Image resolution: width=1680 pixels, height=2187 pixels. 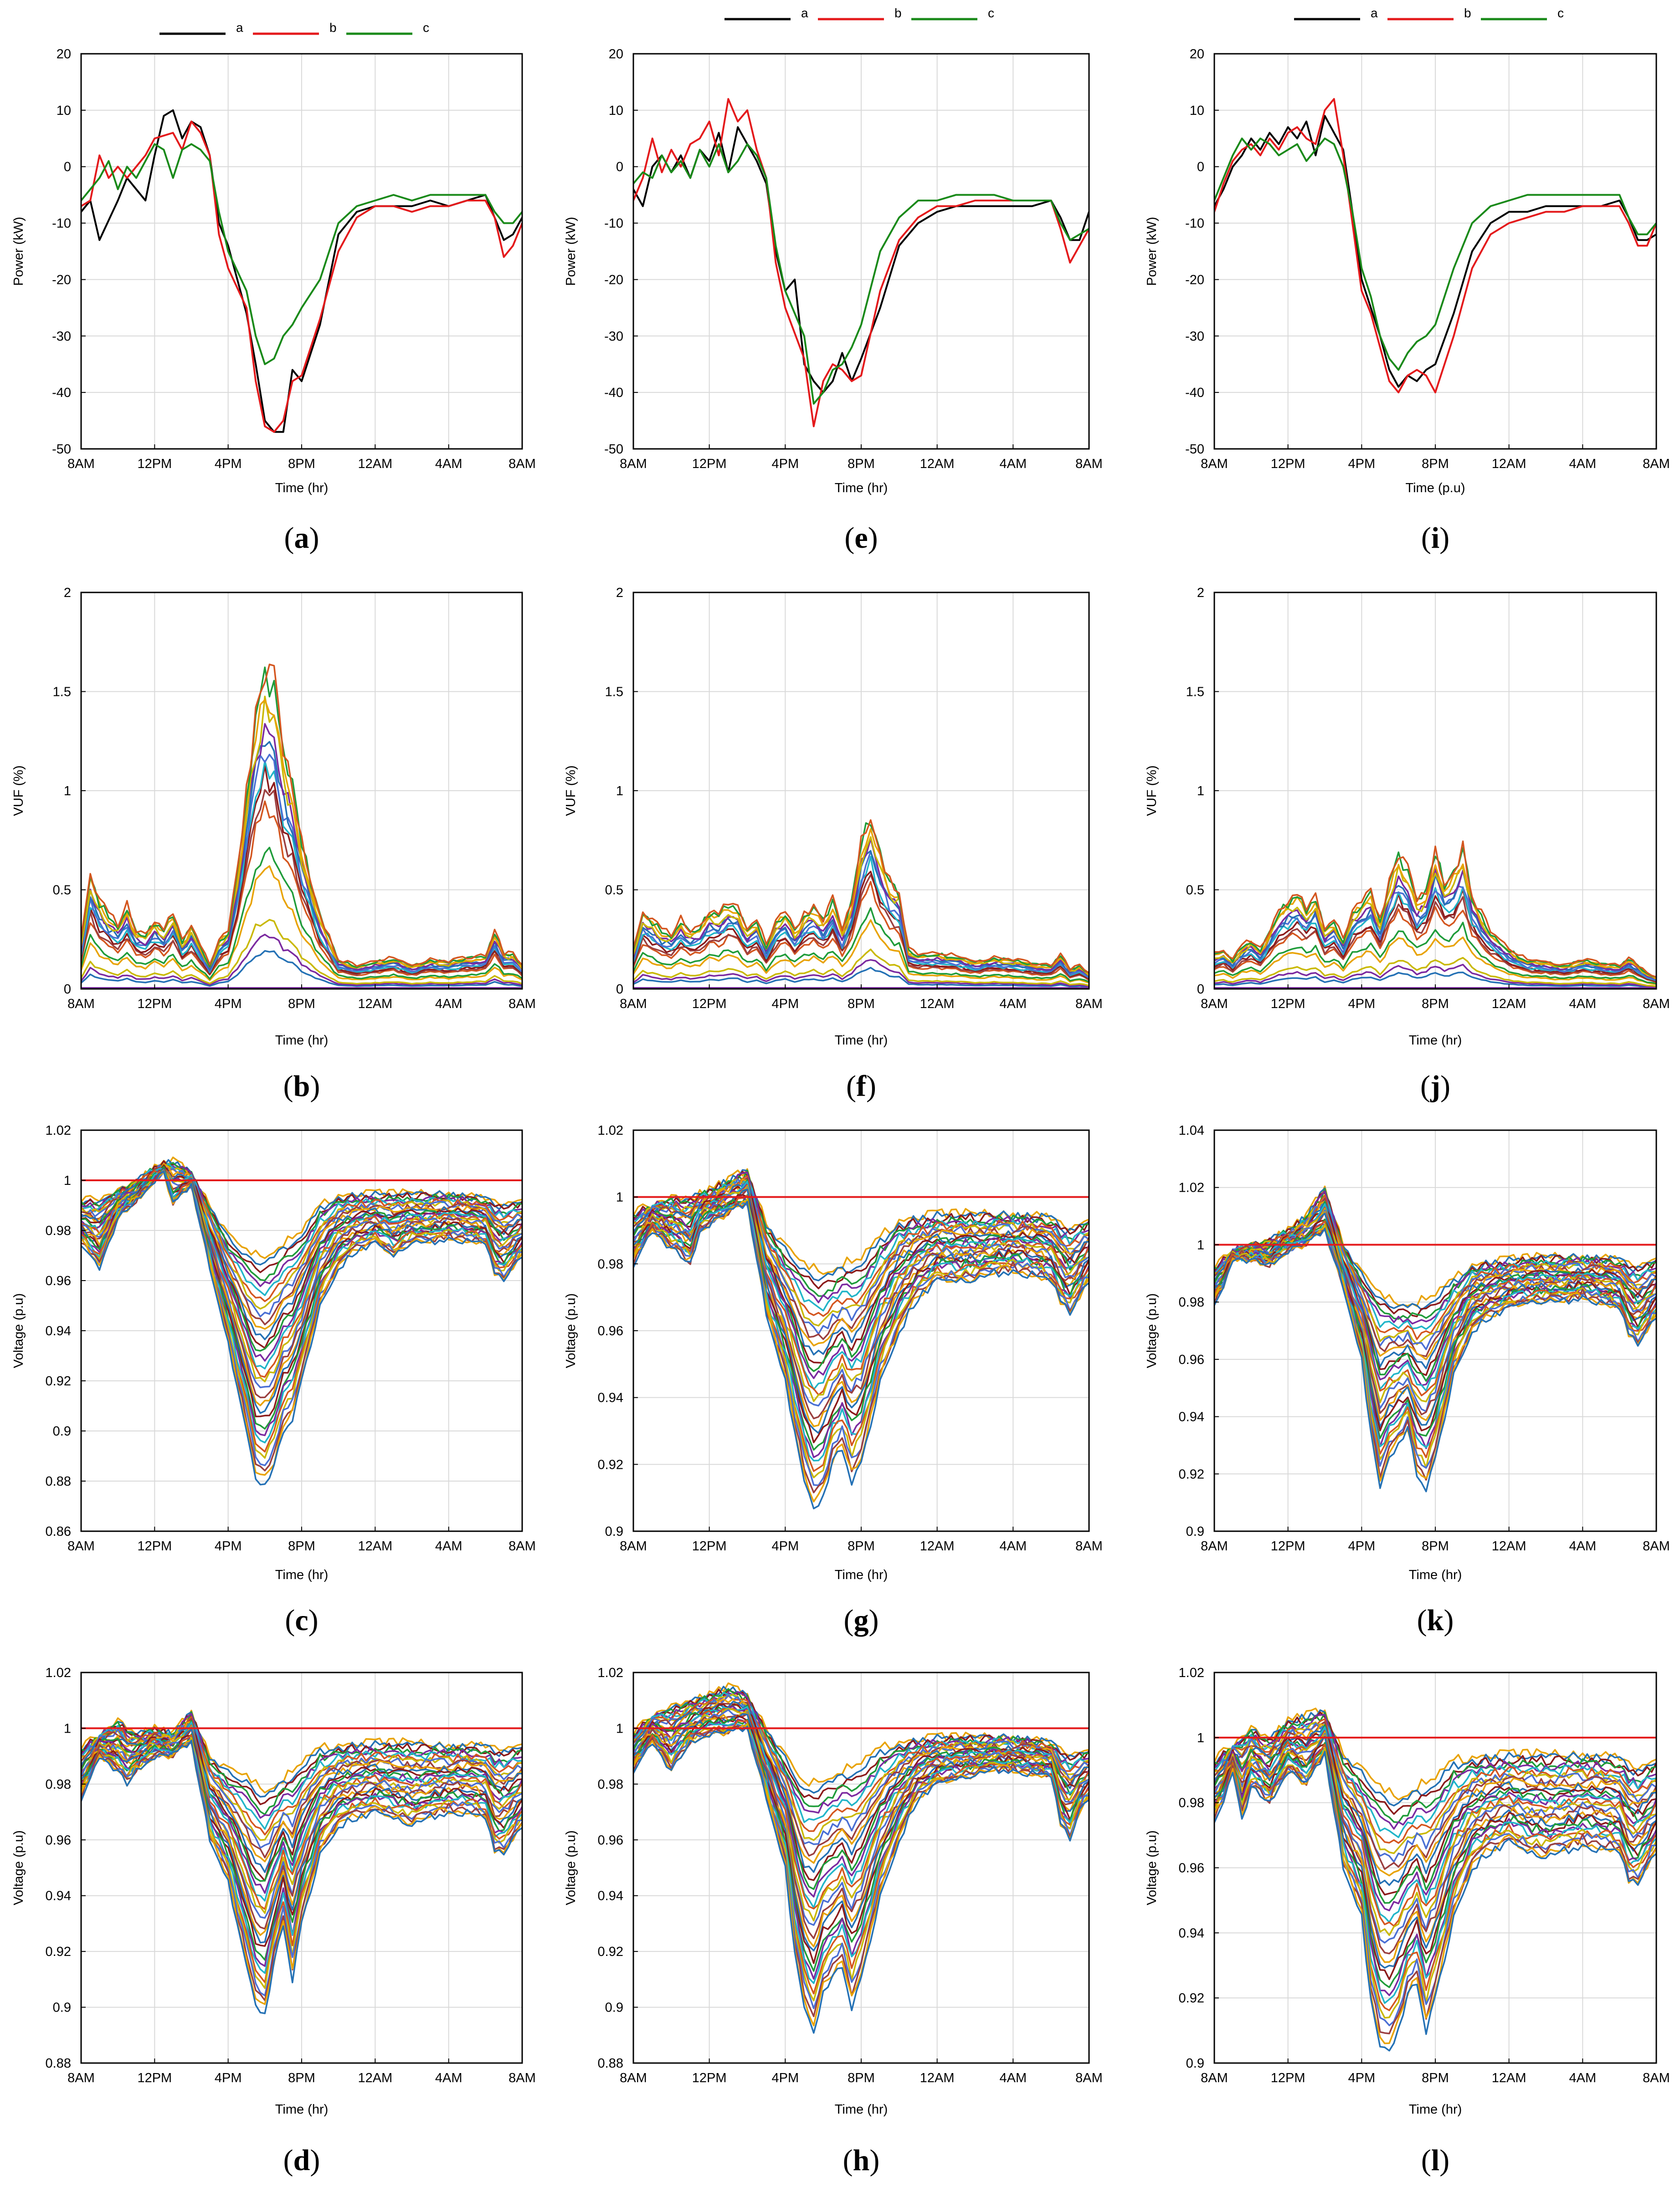 What do you see at coordinates (937, 1546) in the screenshot?
I see `x-tick-label: 12AM` at bounding box center [937, 1546].